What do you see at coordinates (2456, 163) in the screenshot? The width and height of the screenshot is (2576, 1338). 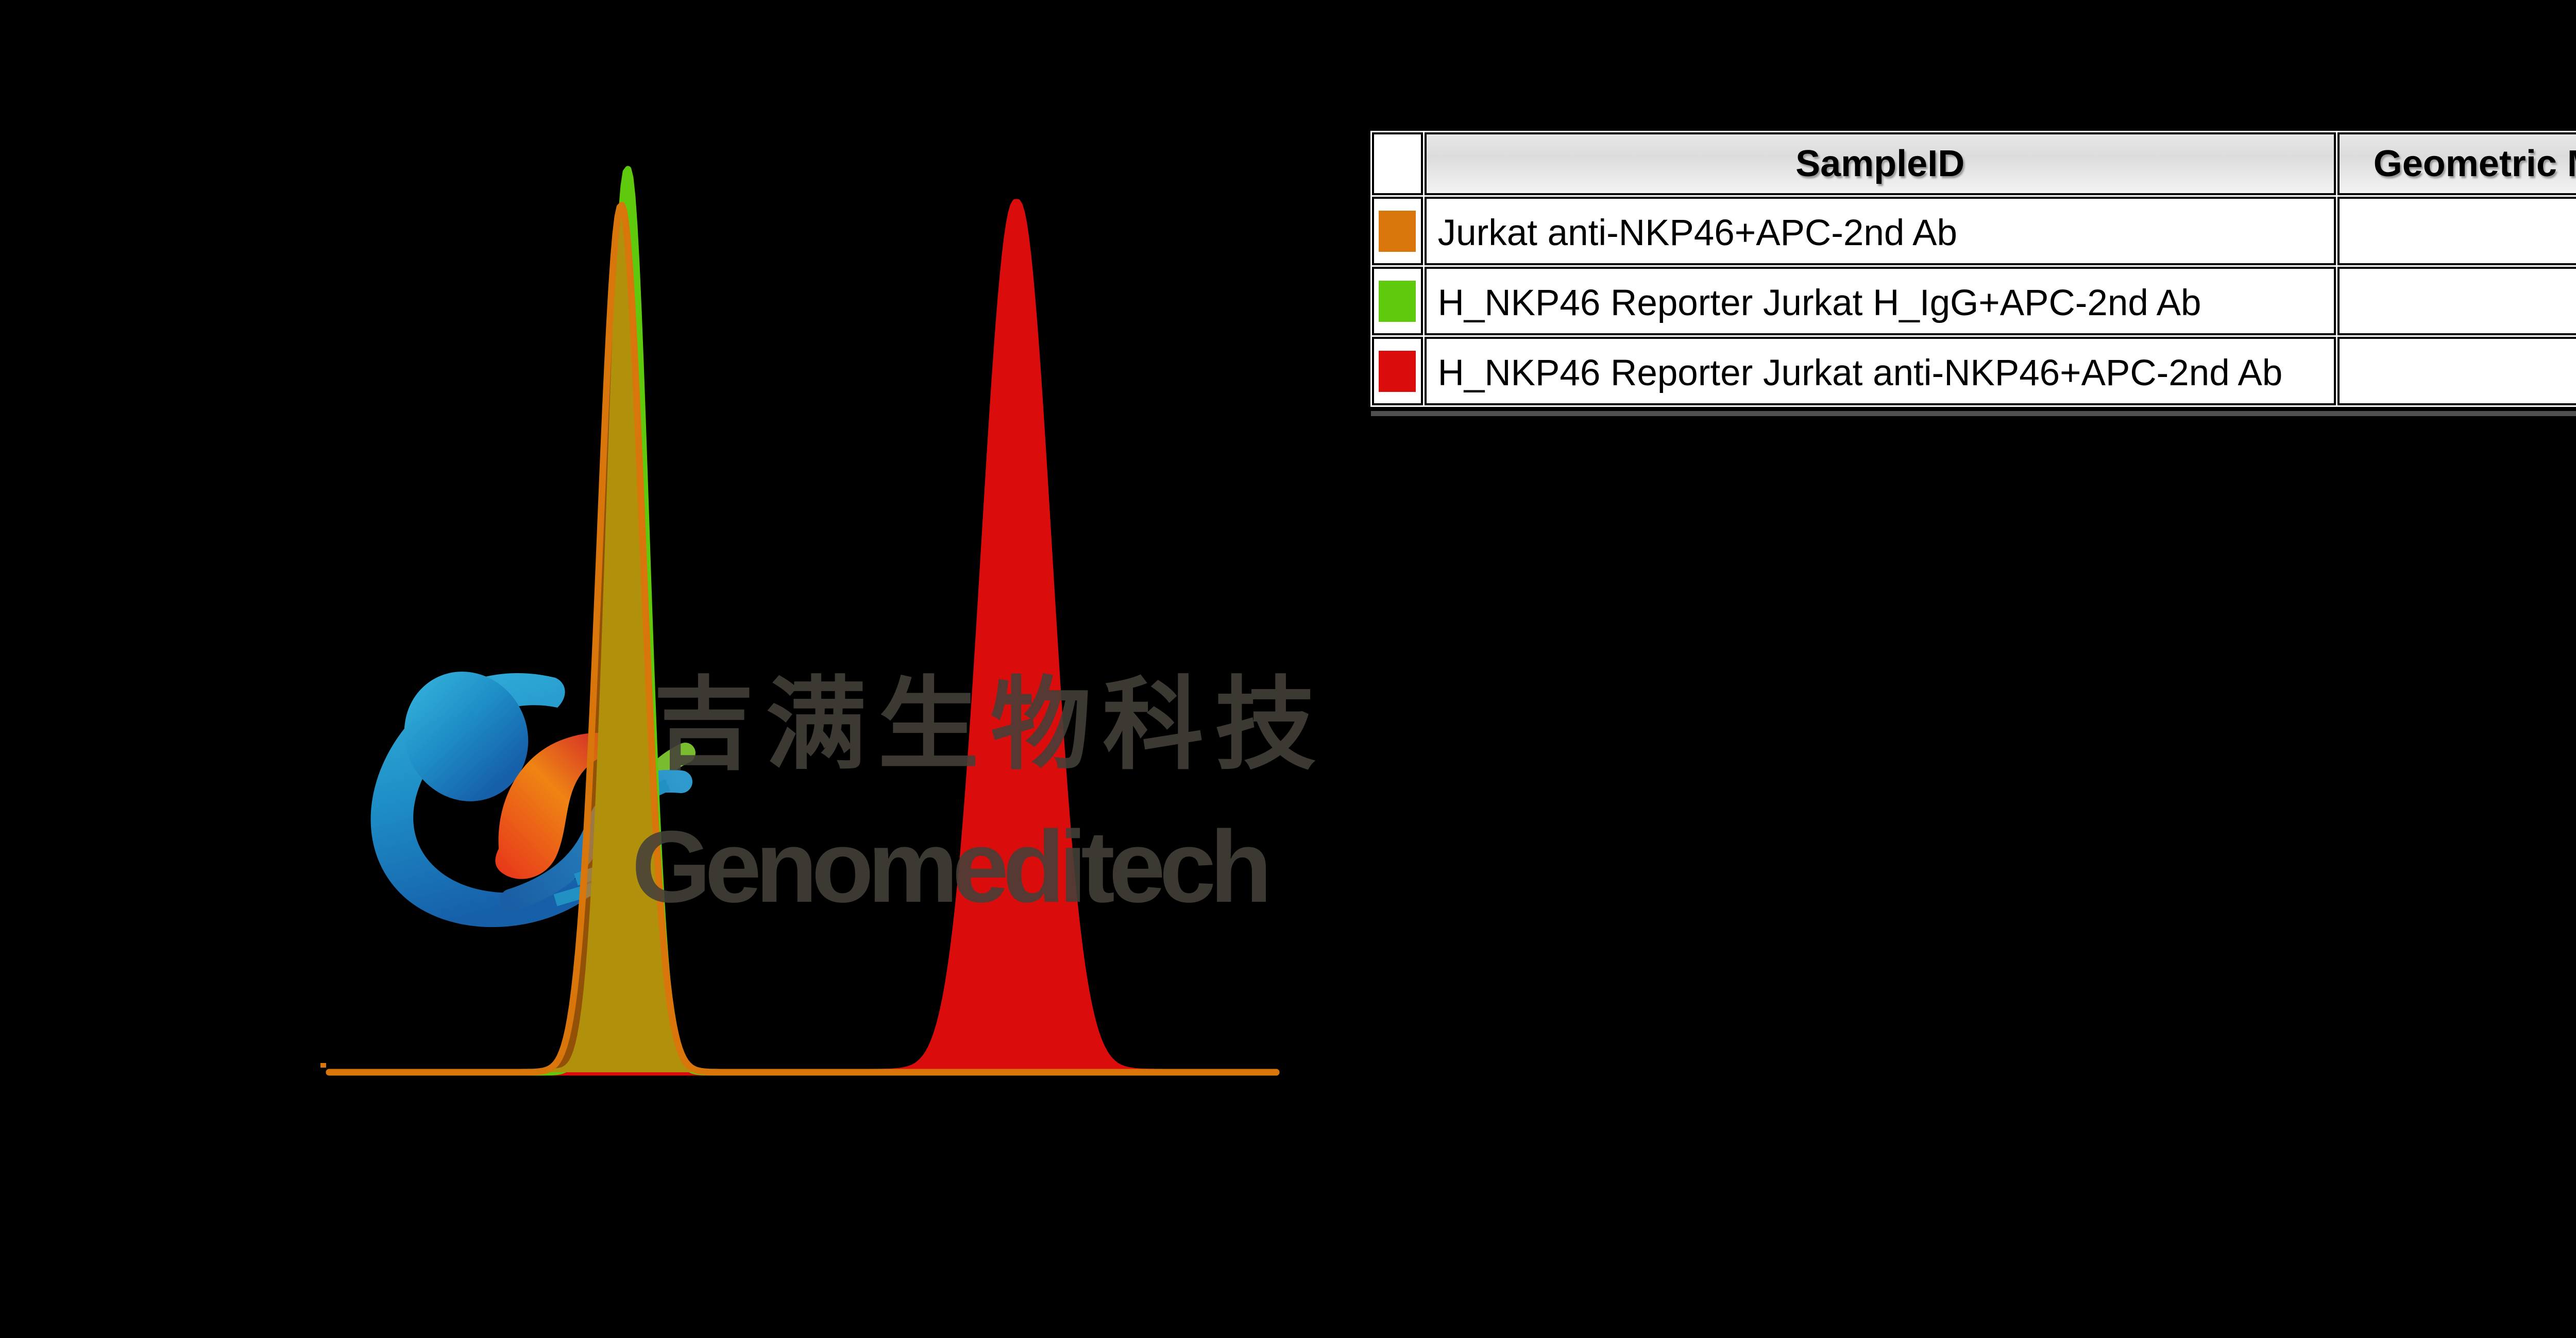 I see `header-geometric-mean: Geometric Mean : FL11-H` at bounding box center [2456, 163].